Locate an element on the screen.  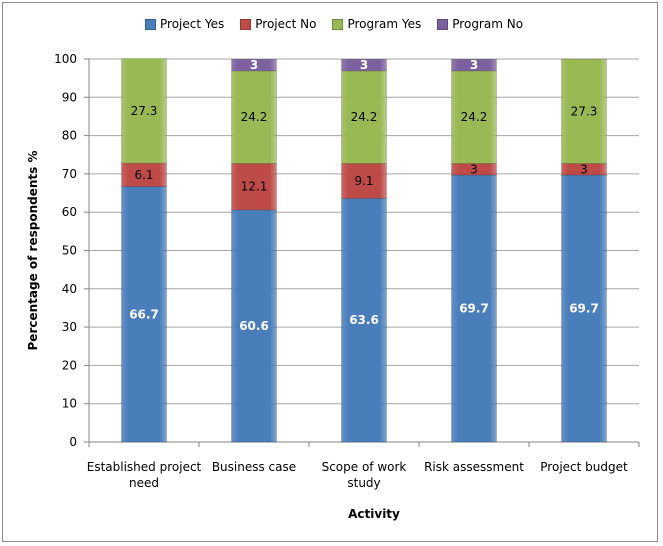
y-tick-label: 70 is located at coordinates (69, 174).